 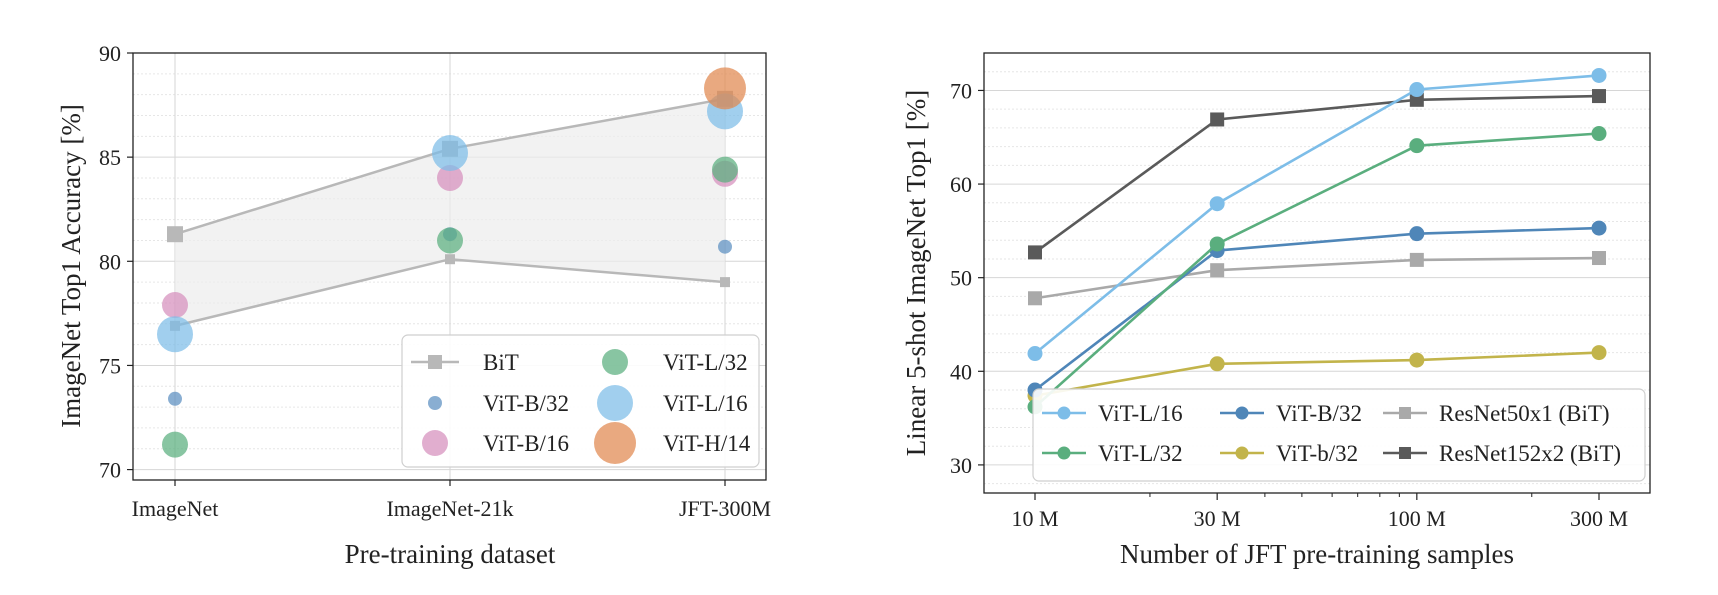 What do you see at coordinates (1416, 259) in the screenshot?
I see `point-resnet50x1-bit-100-m` at bounding box center [1416, 259].